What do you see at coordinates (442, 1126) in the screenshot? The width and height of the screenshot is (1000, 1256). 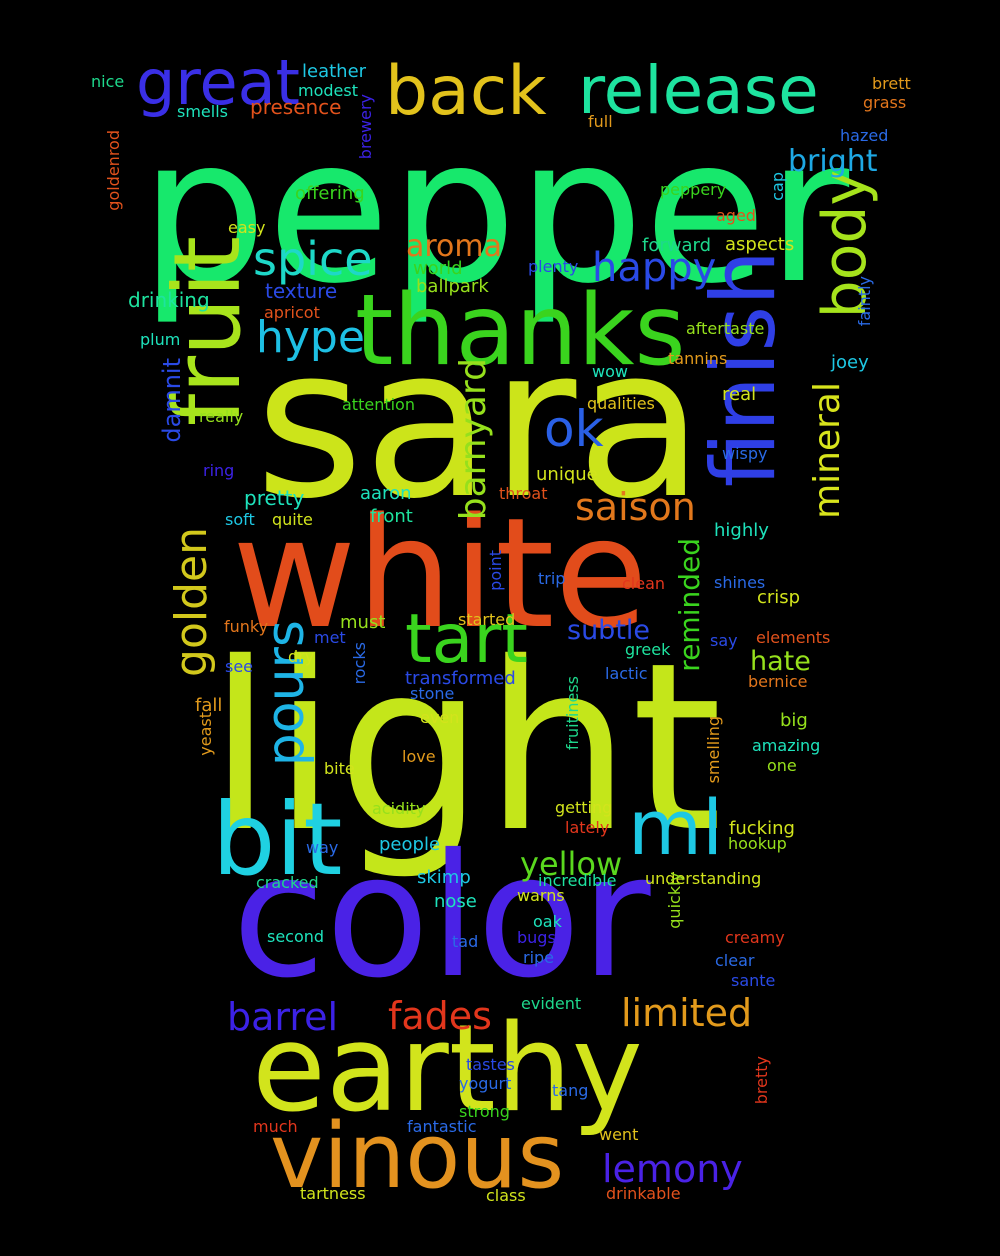 I see `word-139: fantastic` at bounding box center [442, 1126].